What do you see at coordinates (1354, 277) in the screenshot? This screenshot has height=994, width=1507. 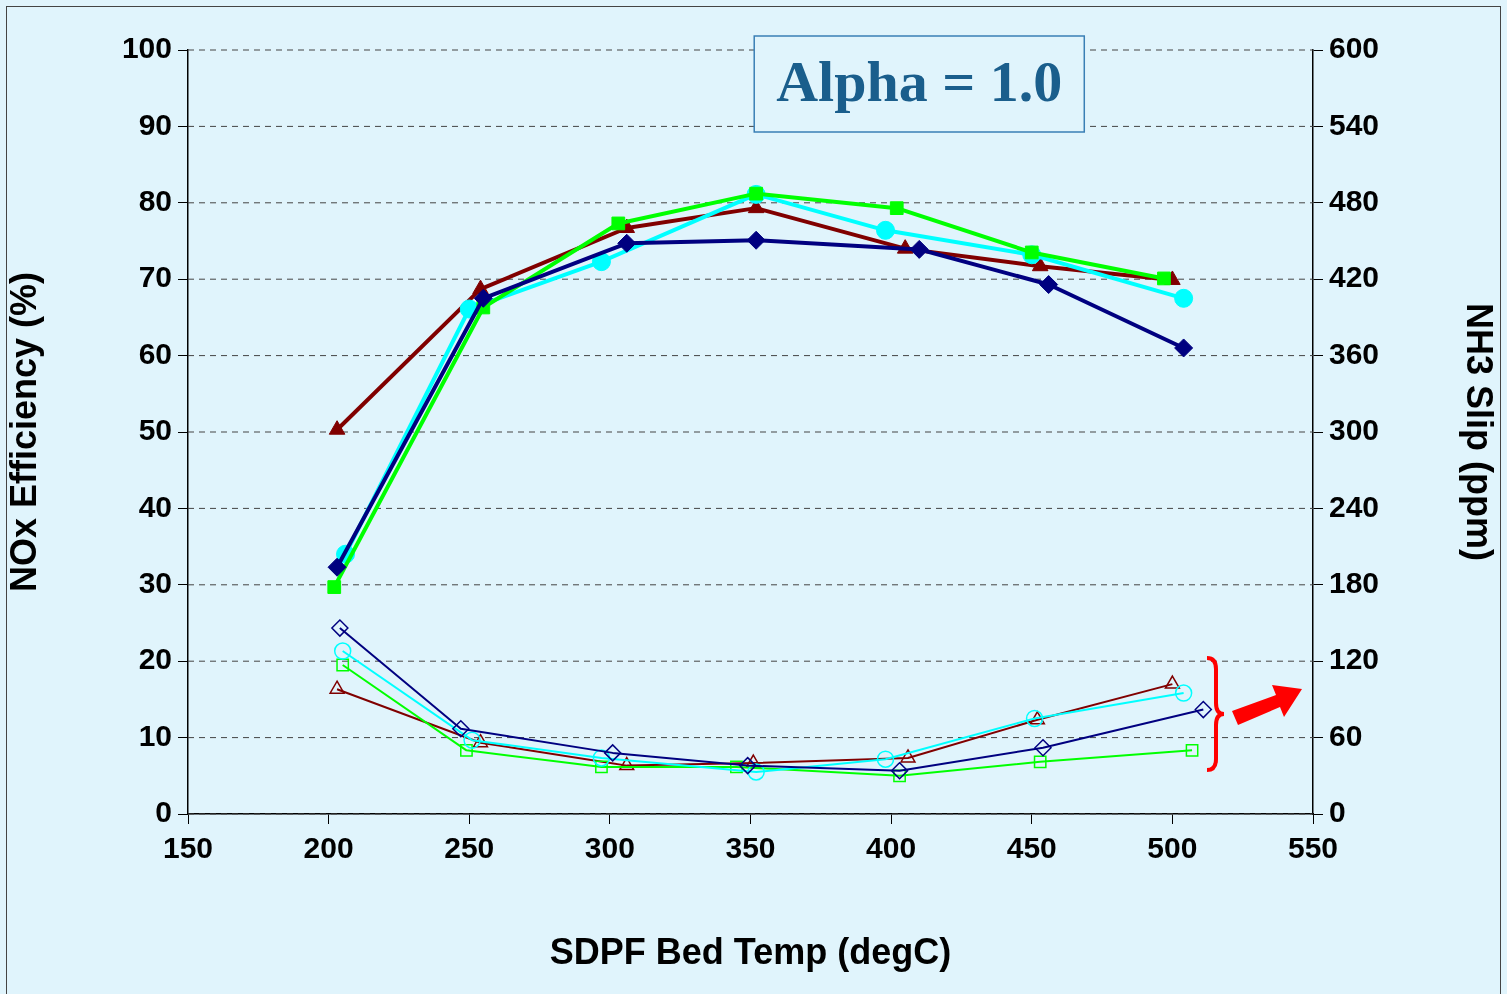 I see `y2-tick-label: 420` at bounding box center [1354, 277].